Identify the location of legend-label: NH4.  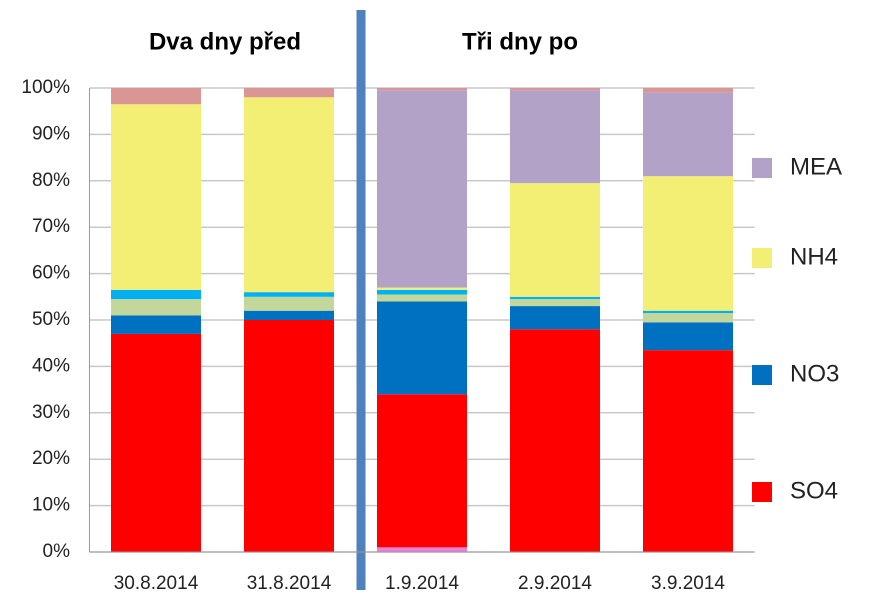
(814, 256).